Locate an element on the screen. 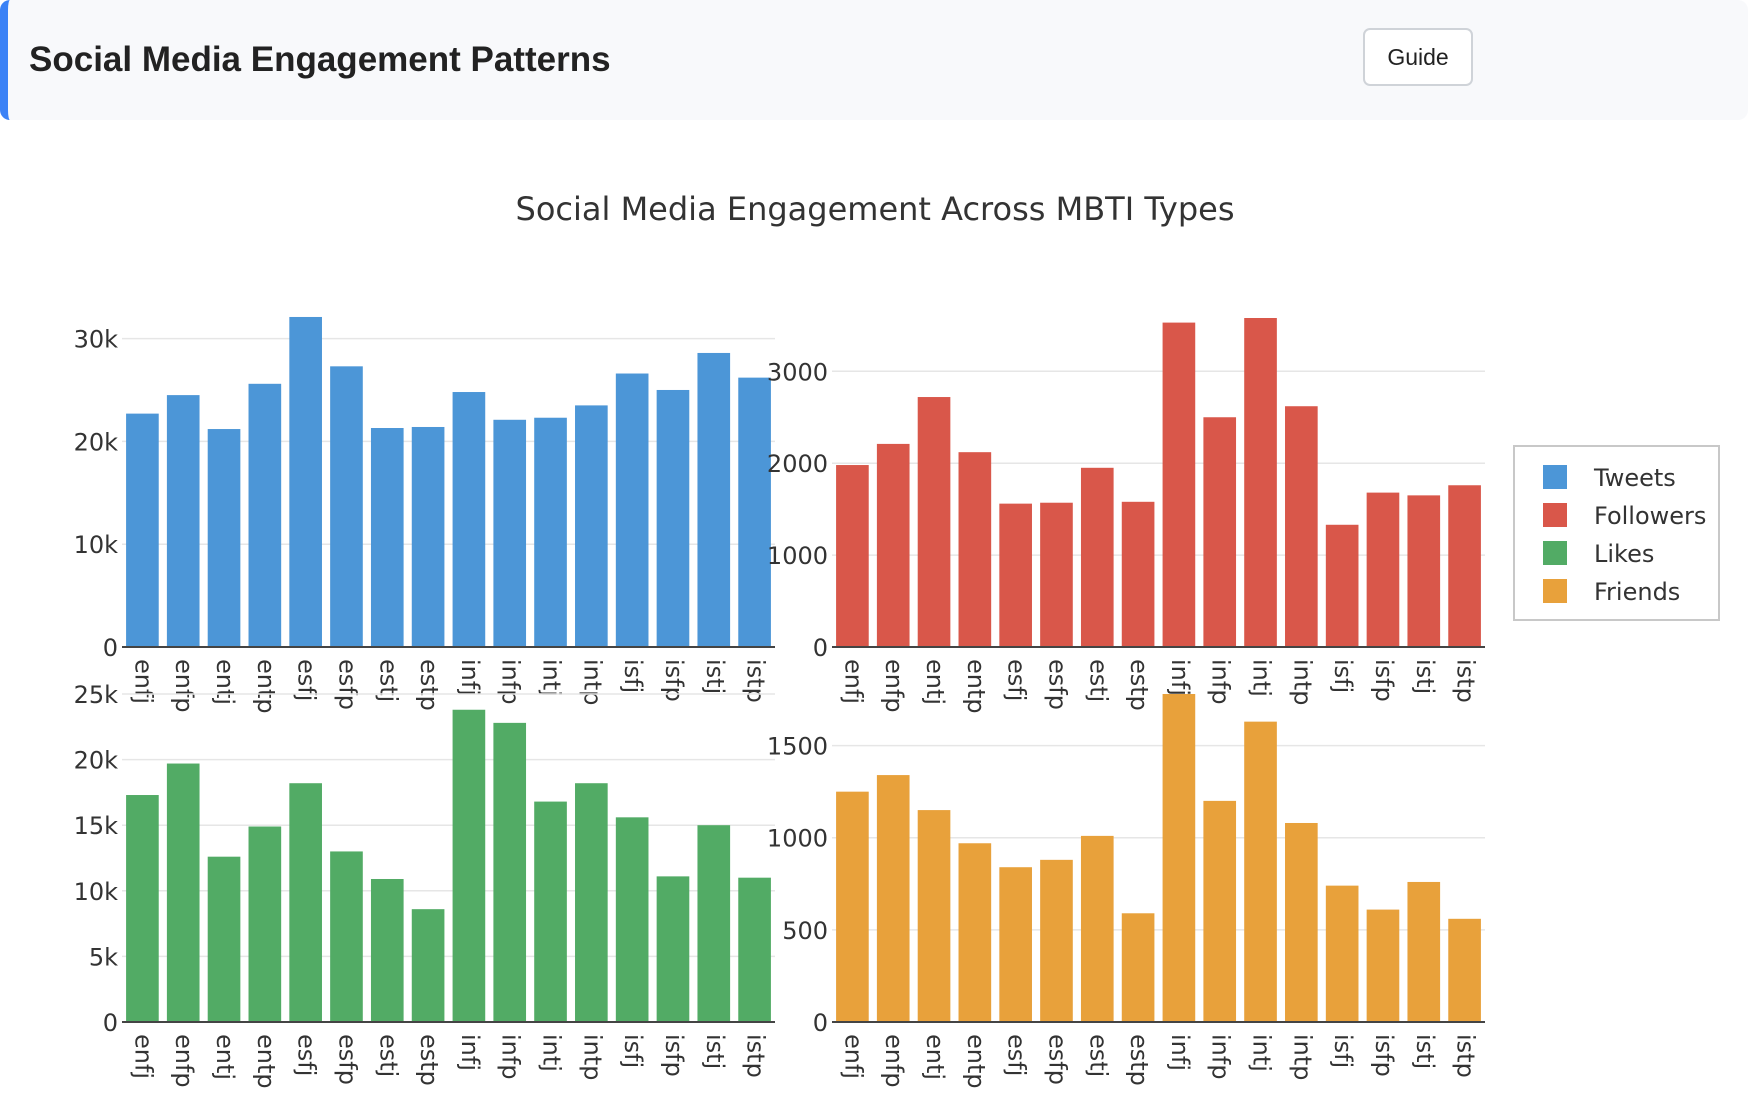  bar-followers-estj is located at coordinates (1097, 557).